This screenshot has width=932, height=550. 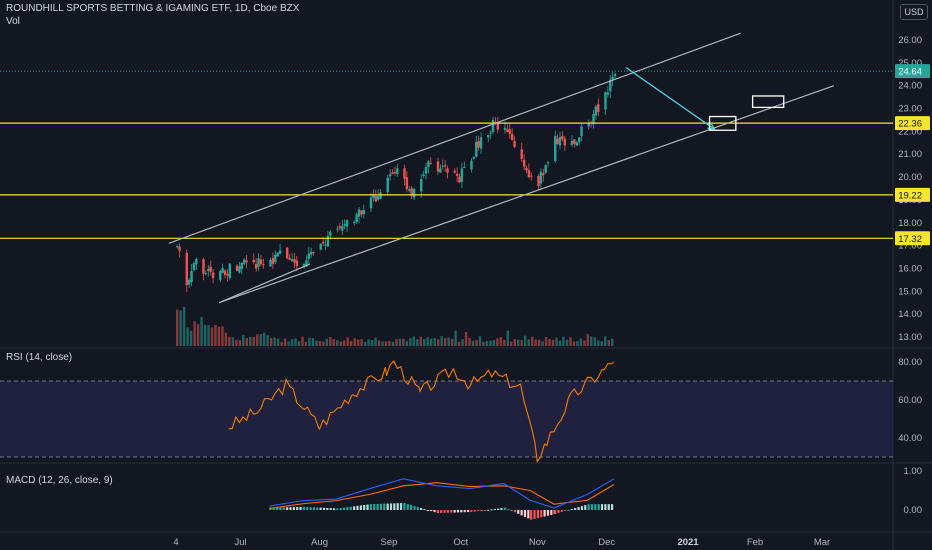 I want to click on rsi-line, so click(x=421, y=411).